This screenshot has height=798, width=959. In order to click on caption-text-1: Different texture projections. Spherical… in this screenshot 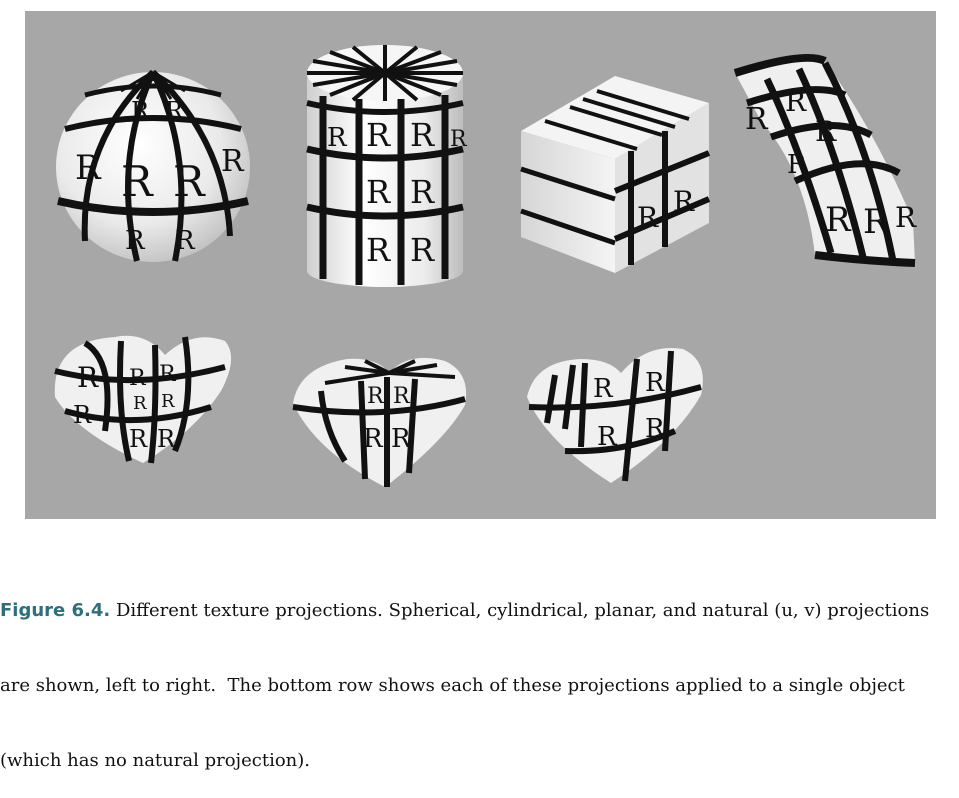, I will do `click(520, 610)`.